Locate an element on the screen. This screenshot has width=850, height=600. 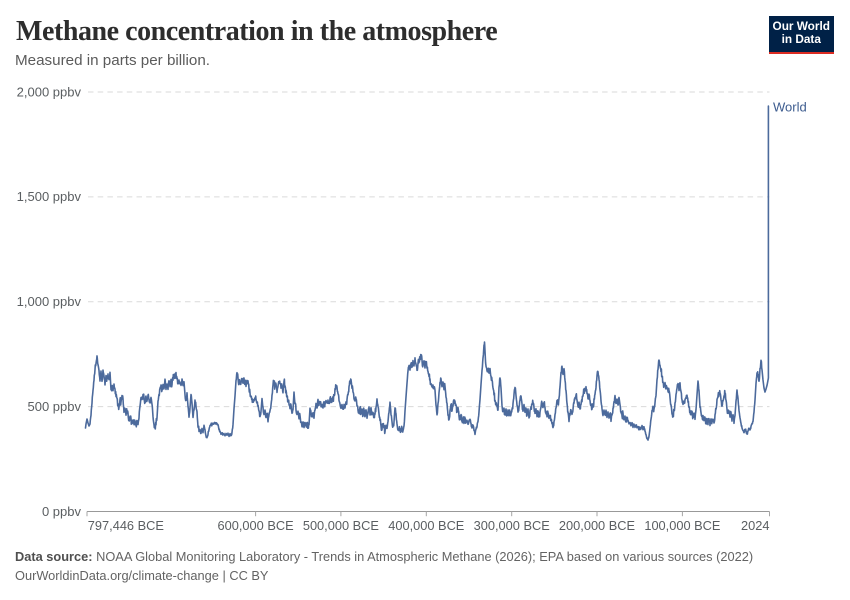
svg-text: 1,000 ppbv is located at coordinates (49, 301).